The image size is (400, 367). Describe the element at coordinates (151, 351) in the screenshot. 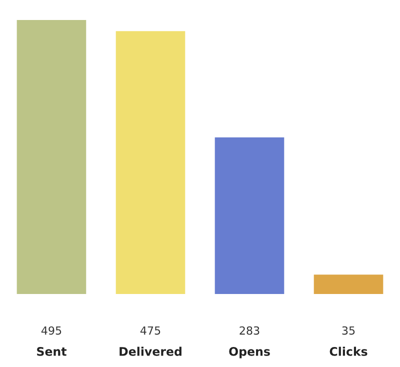

I see `x-tick-label: Delivered` at that location.